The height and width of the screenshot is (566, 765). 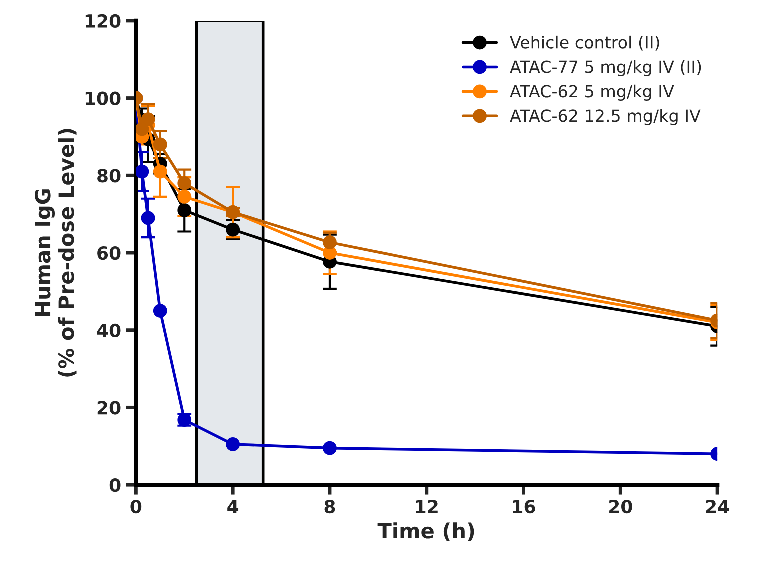 I want to click on x-tick-label: 24, so click(x=718, y=507).